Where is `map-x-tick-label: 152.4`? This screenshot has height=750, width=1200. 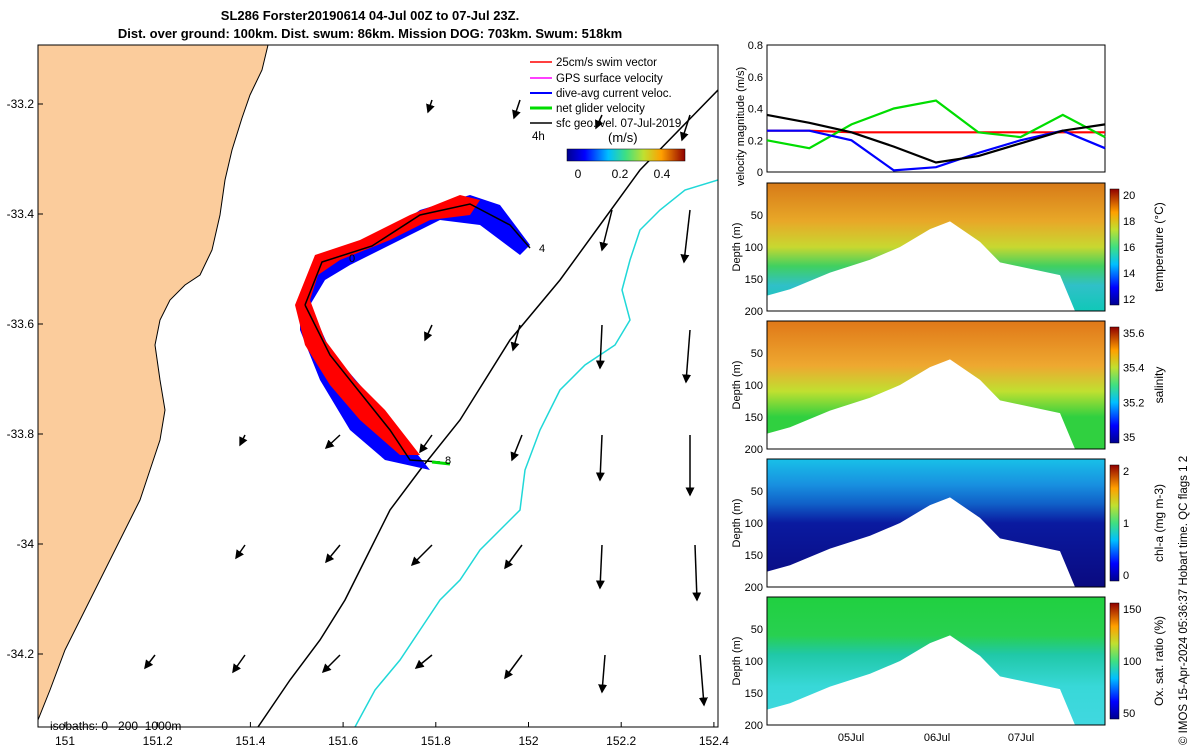 map-x-tick-label: 152.4 is located at coordinates (714, 741).